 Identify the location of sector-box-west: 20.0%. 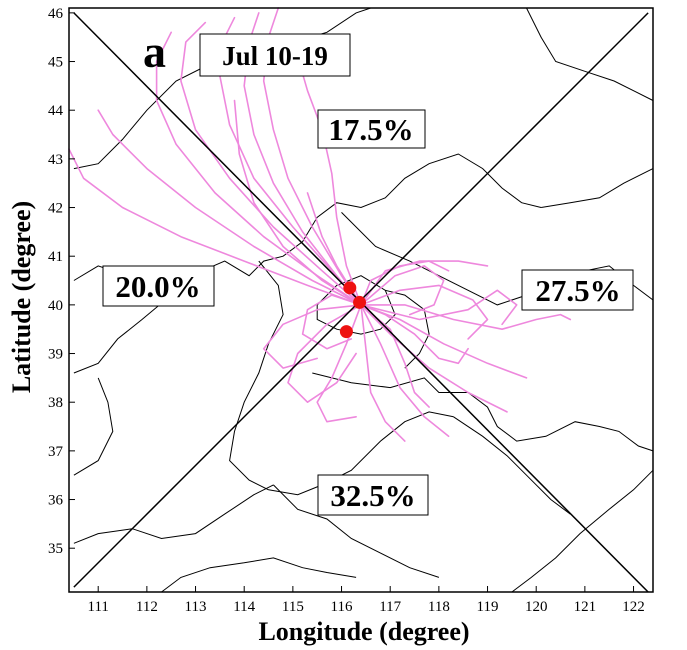
(158, 286).